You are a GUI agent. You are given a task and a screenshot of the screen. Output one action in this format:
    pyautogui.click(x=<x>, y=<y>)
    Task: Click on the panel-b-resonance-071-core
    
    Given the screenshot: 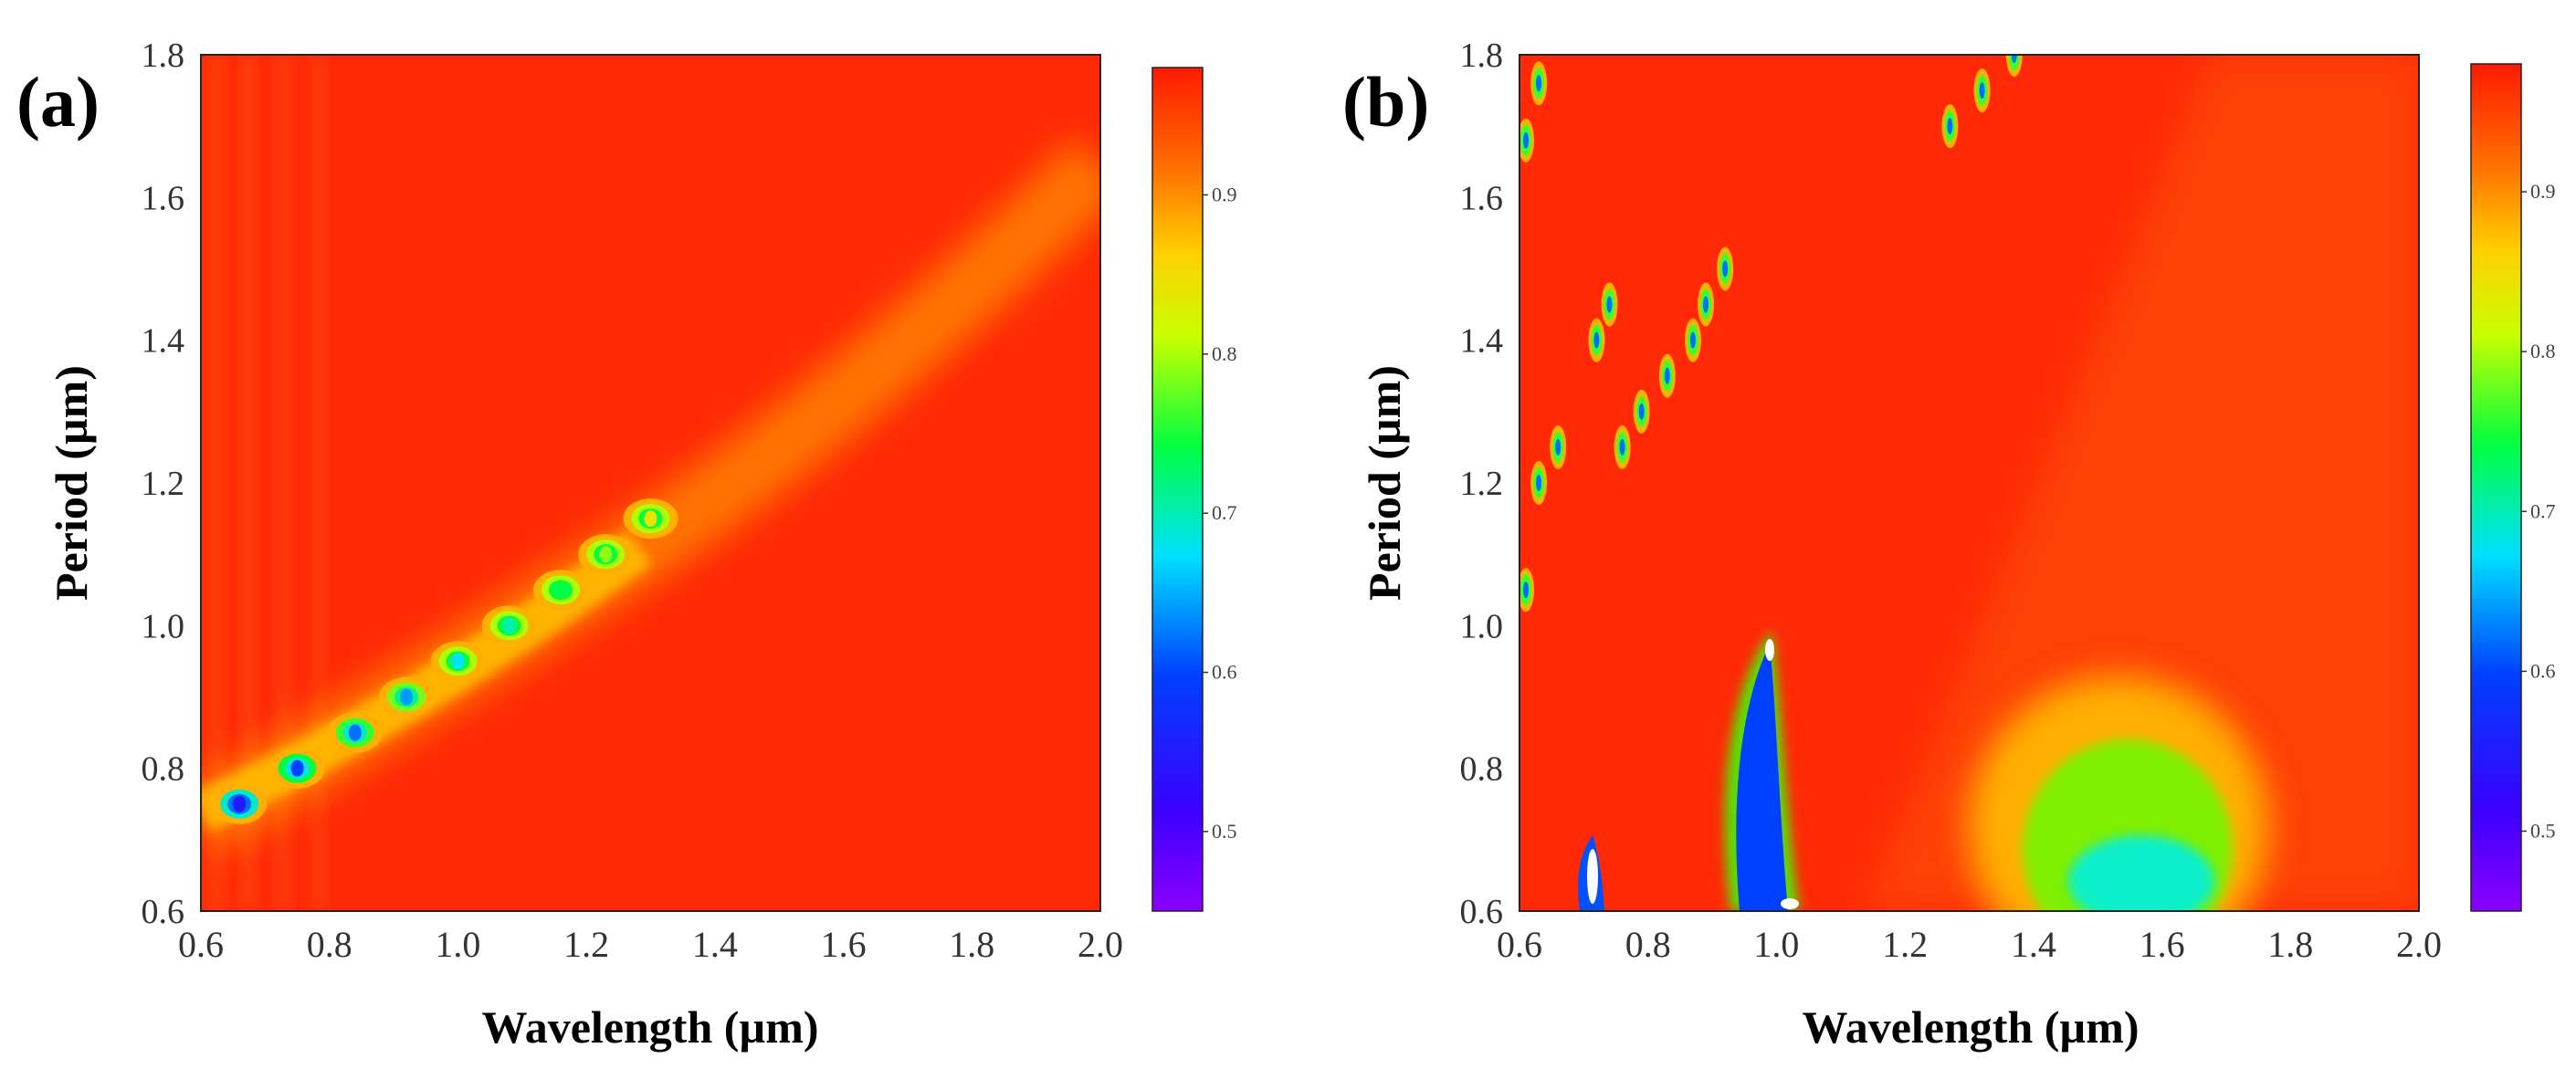 What is the action you would take?
    pyautogui.click(x=1592, y=876)
    